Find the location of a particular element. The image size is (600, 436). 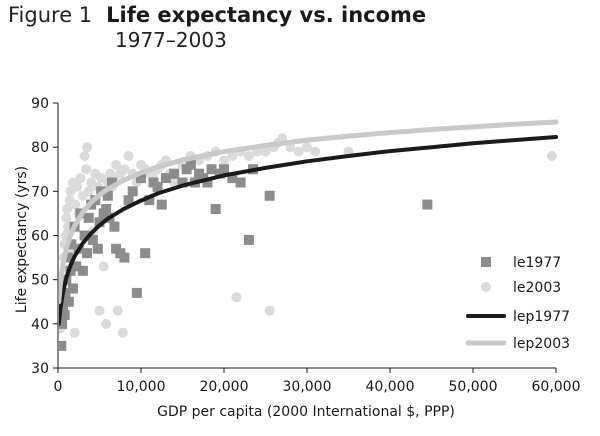

y-tick-label: 30 is located at coordinates (40, 369).